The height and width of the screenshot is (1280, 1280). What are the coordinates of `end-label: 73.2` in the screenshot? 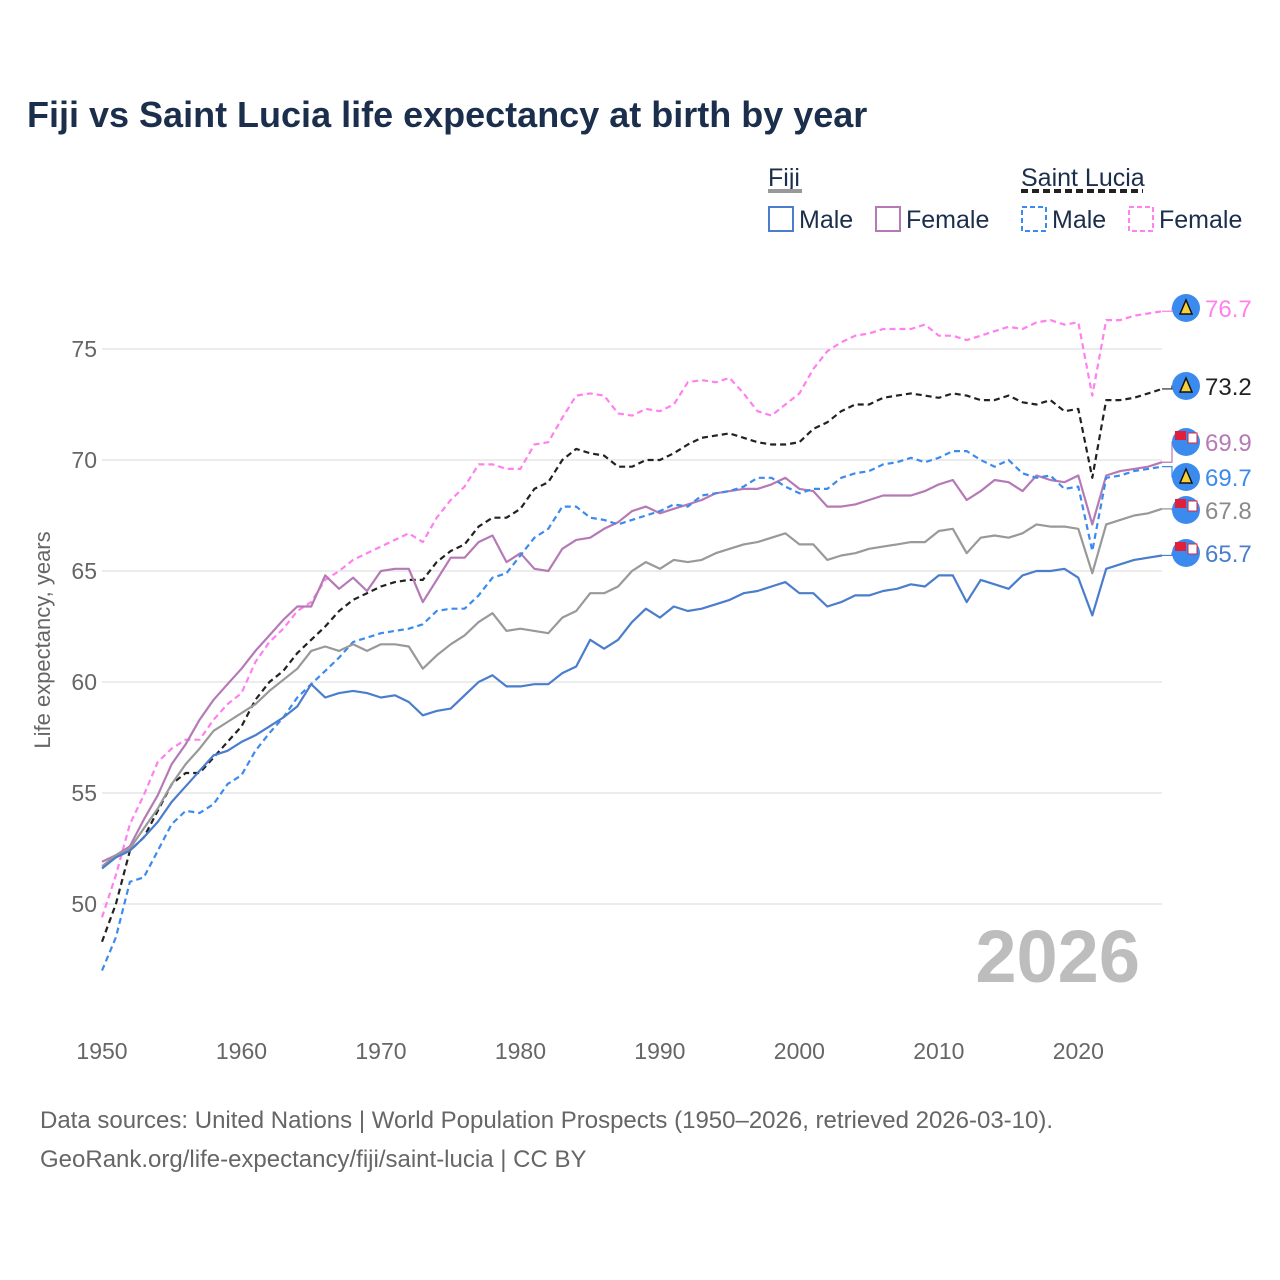 It's located at (1228, 387).